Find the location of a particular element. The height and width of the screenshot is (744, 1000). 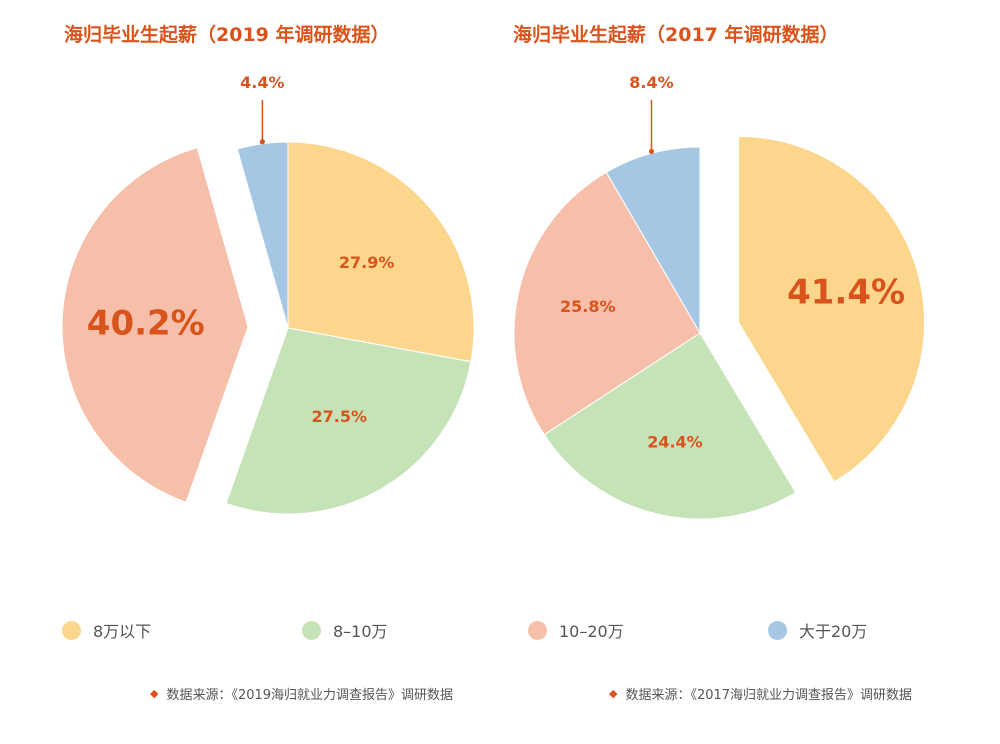

legend-item-over-20w: 大于20万 is located at coordinates (817, 630).